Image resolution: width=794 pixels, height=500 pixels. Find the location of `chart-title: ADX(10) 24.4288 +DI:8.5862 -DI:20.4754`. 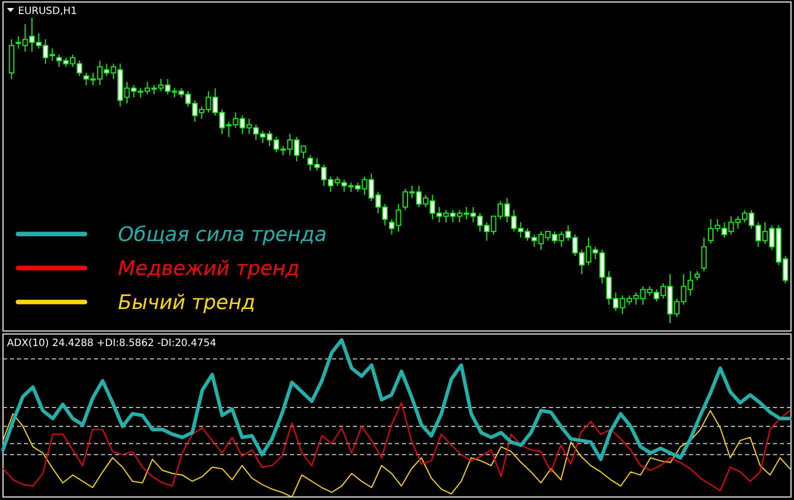

chart-title: ADX(10) 24.4288 +DI:8.5862 -DI:20.4754 is located at coordinates (111, 343).